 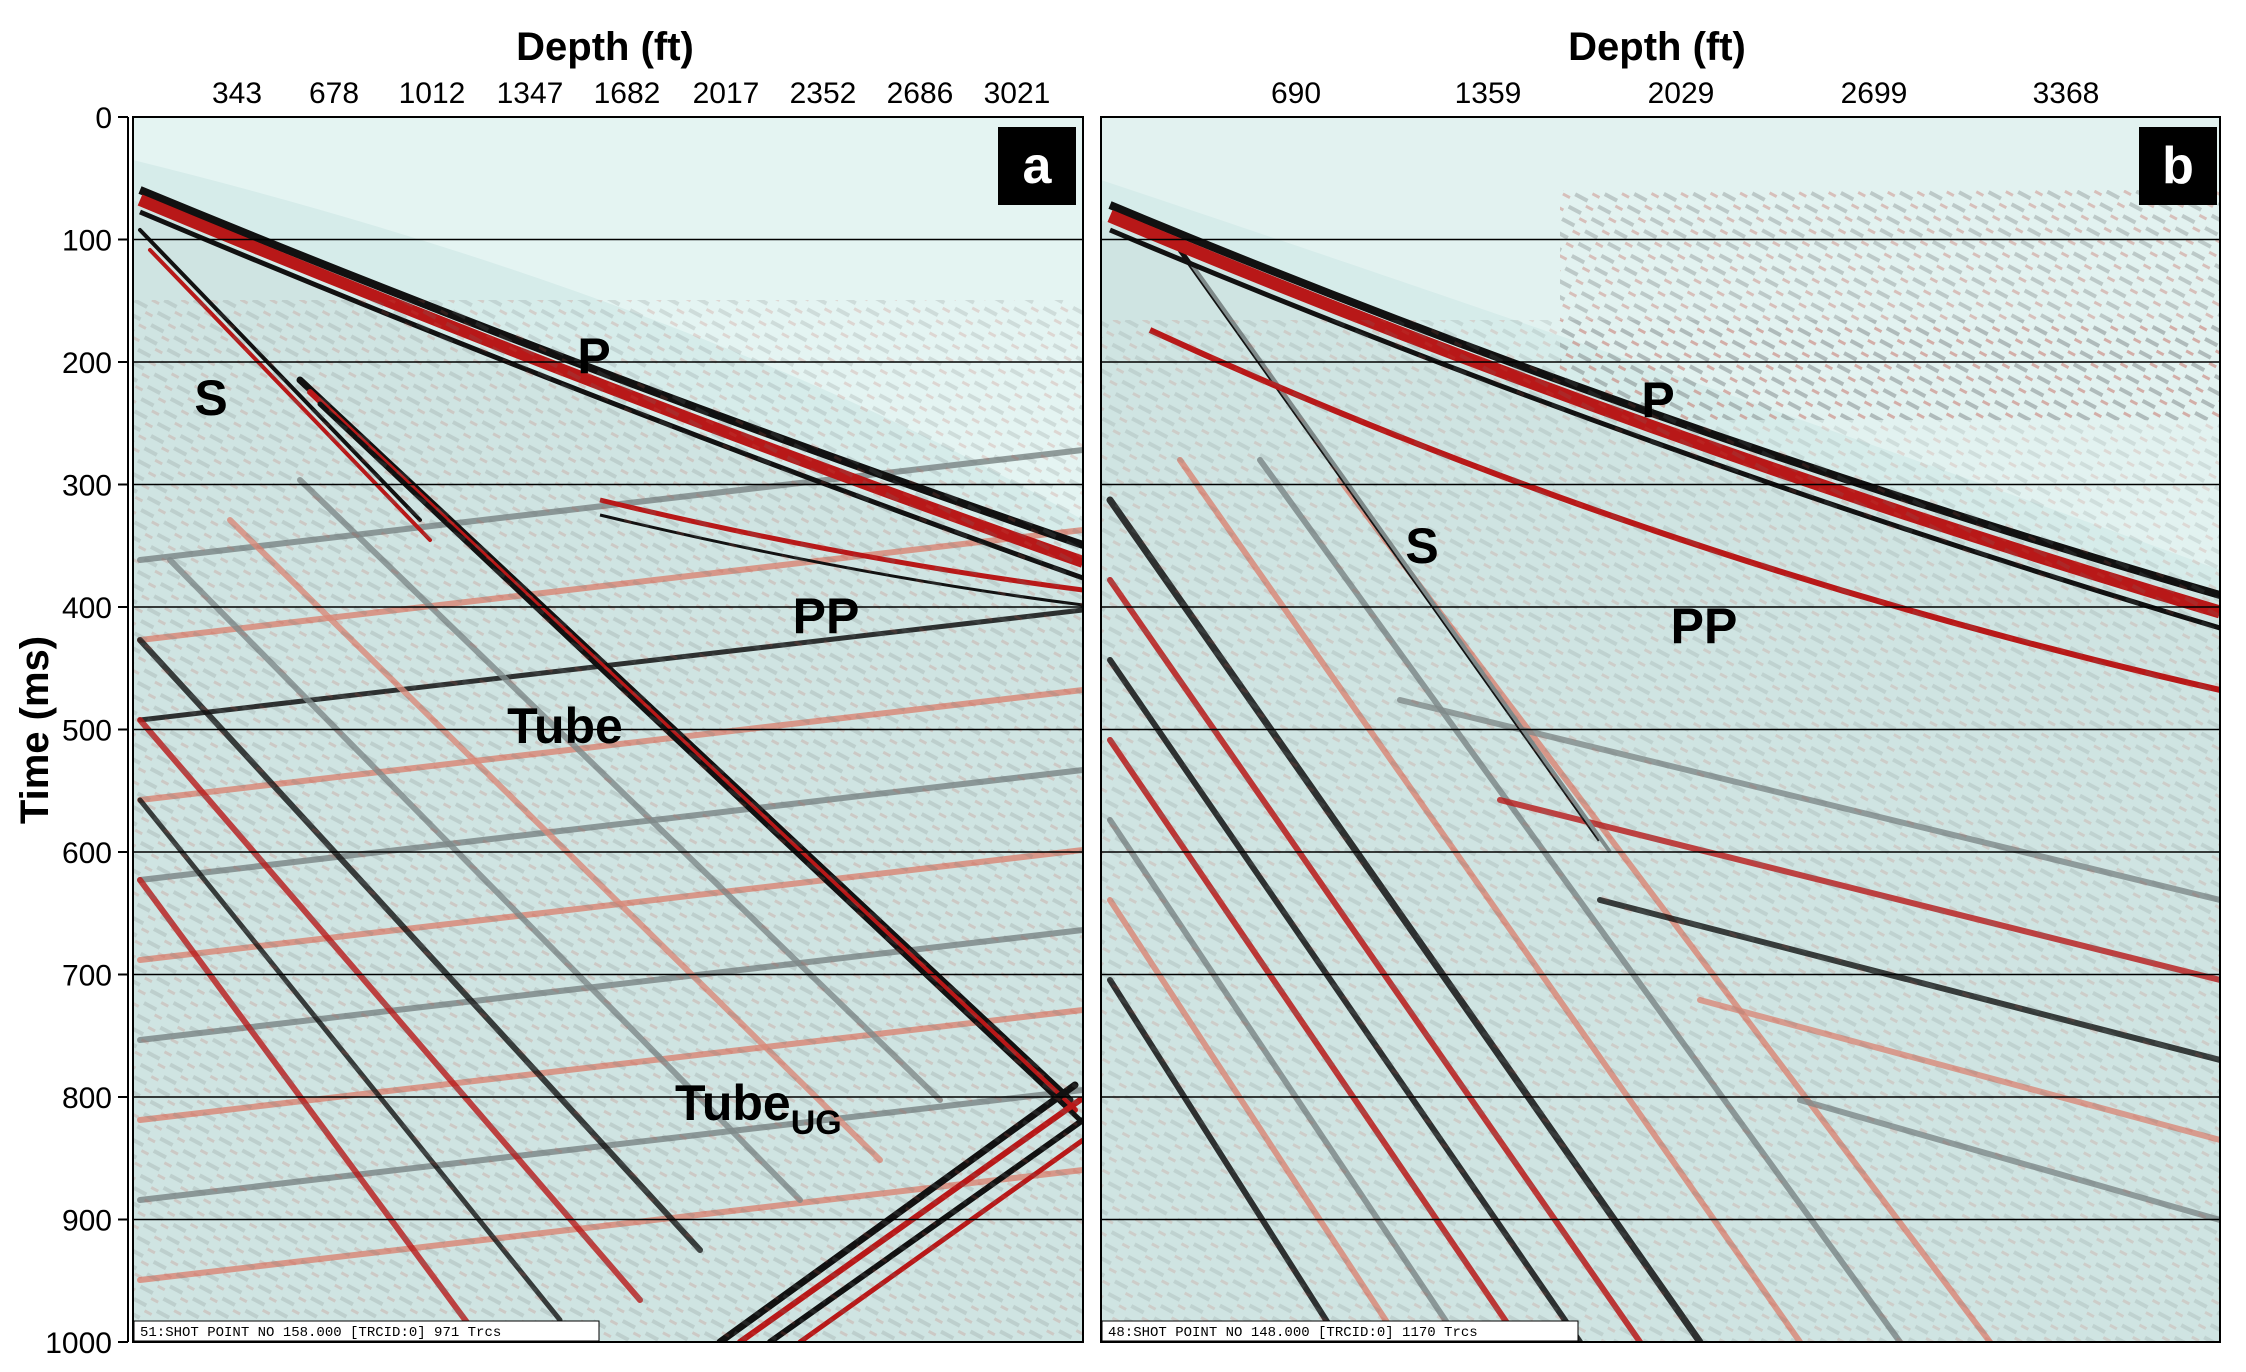 What do you see at coordinates (823, 93) in the screenshot?
I see `panel-a-depth-tick: 2352` at bounding box center [823, 93].